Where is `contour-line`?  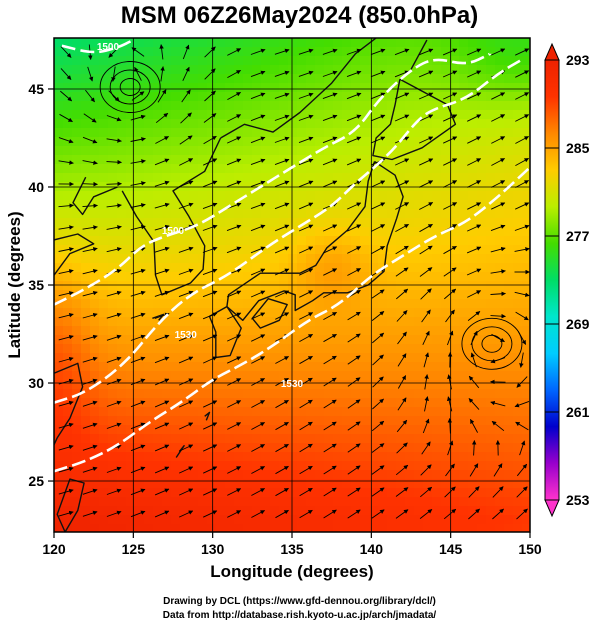
contour-line is located at coordinates (97, 46).